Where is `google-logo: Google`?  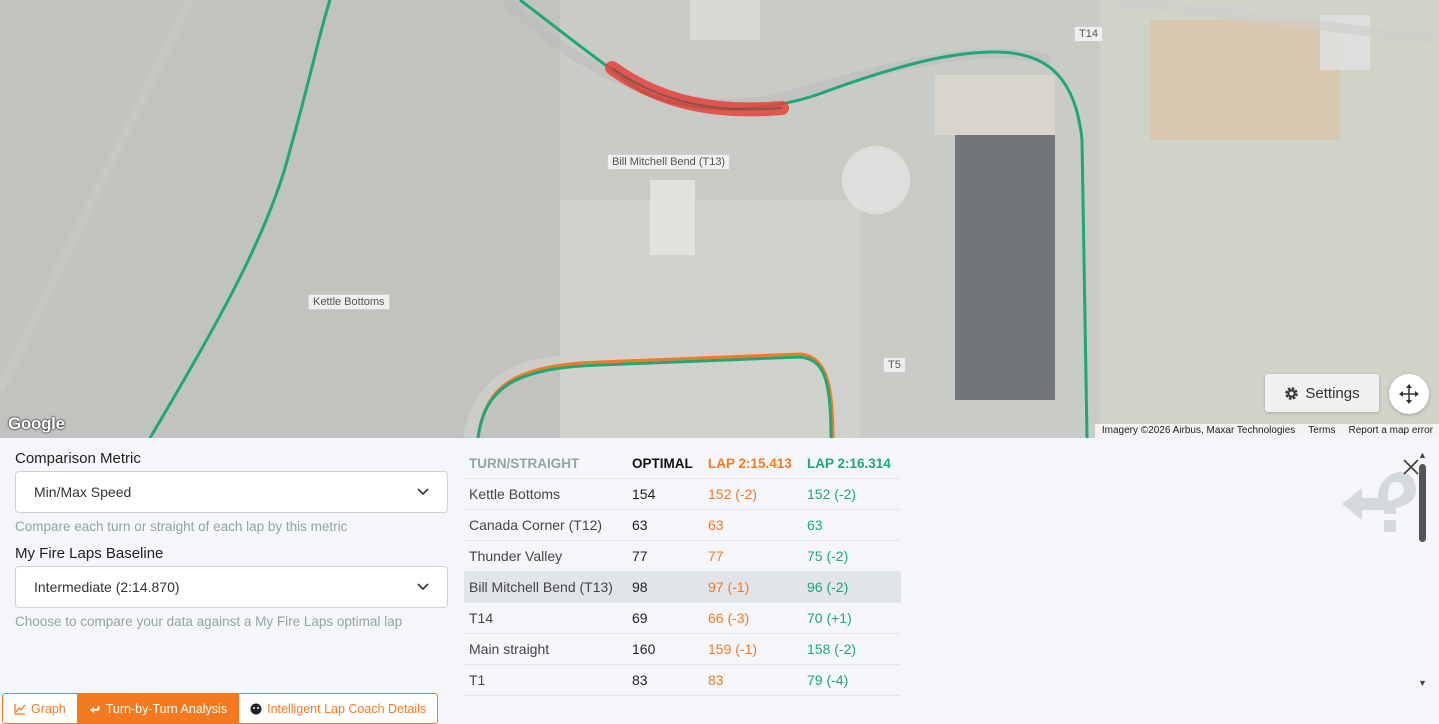 google-logo: Google is located at coordinates (36, 423).